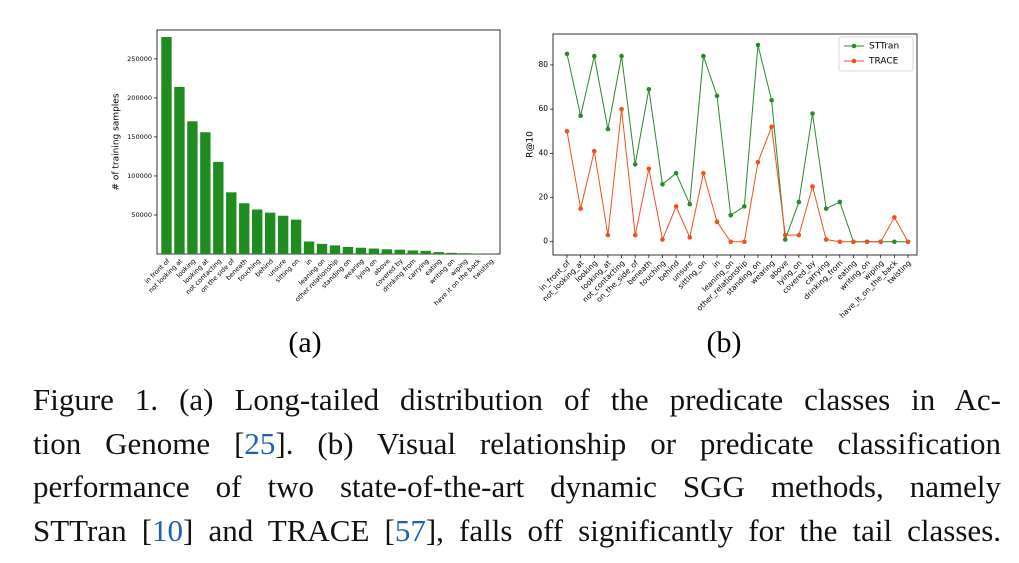  What do you see at coordinates (139, 137) in the screenshot?
I see `y-tick-label: 150000` at bounding box center [139, 137].